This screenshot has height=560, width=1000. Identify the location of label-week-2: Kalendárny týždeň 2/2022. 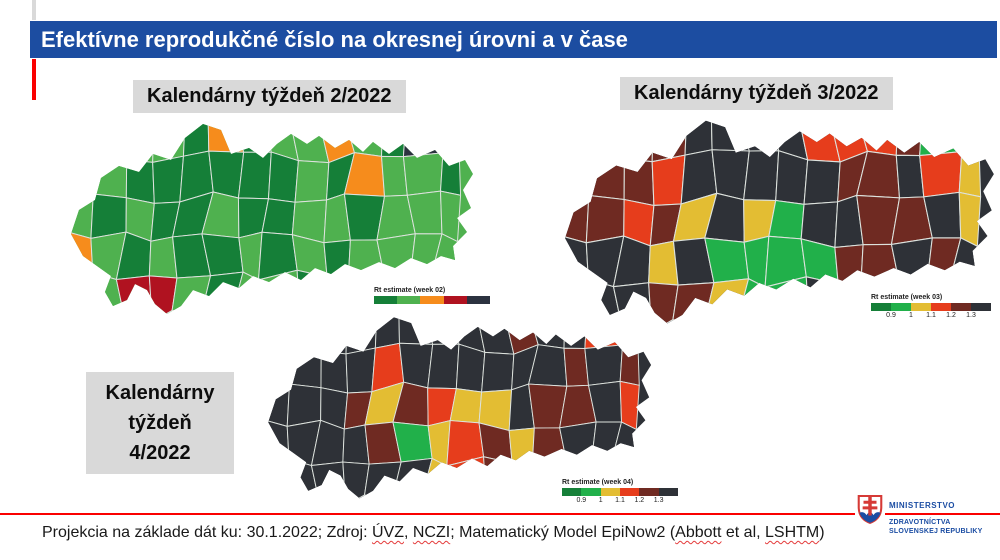
(269, 96).